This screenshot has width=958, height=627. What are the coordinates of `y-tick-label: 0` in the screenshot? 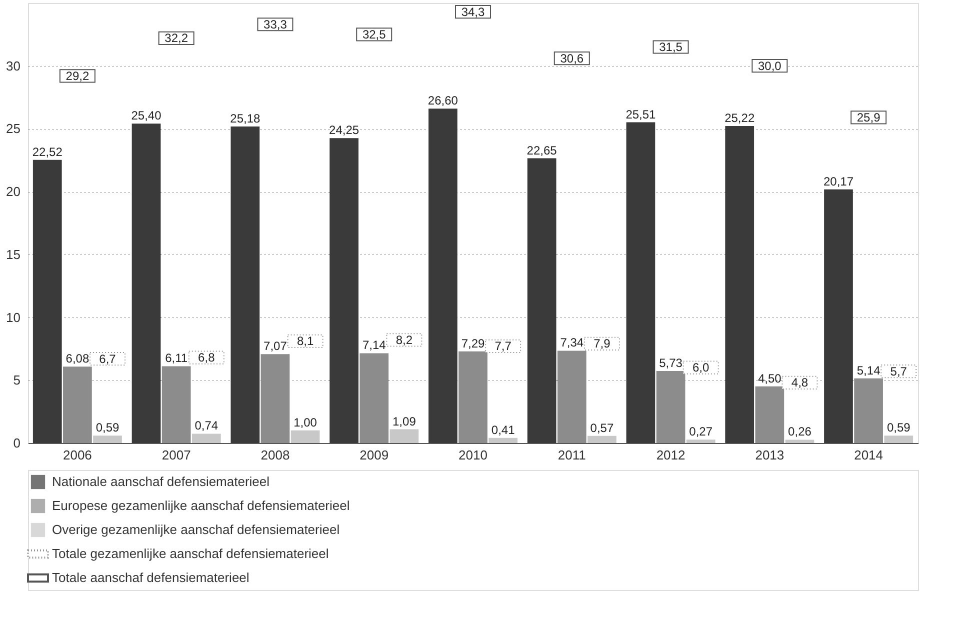 It's located at (16, 443).